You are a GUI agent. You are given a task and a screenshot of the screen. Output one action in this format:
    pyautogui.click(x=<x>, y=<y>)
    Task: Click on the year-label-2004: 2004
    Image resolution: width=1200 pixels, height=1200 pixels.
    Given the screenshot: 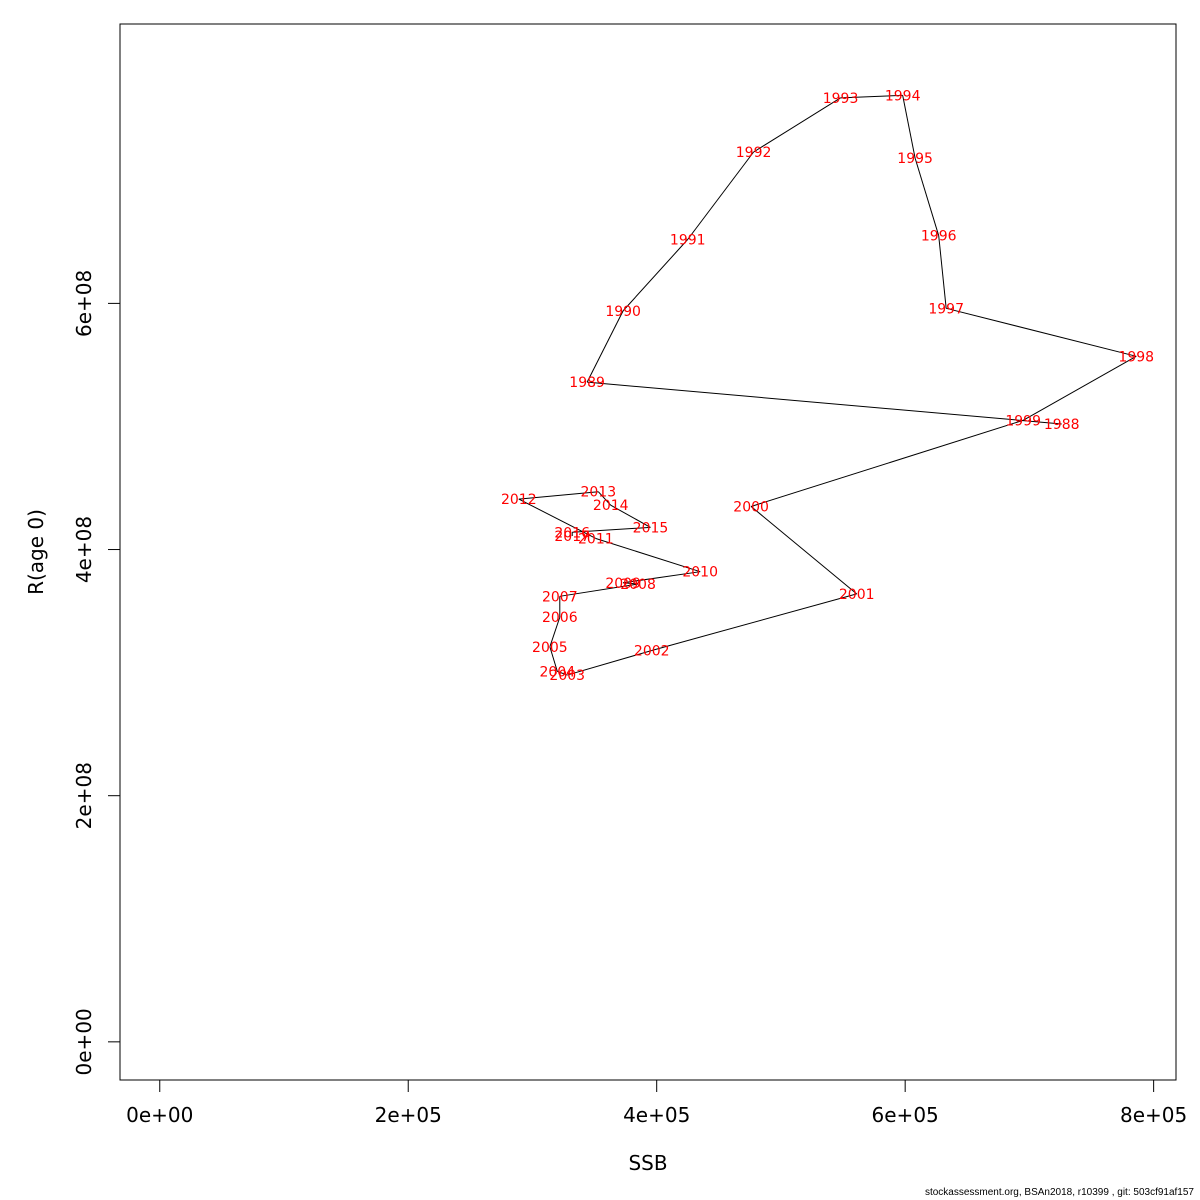 What is the action you would take?
    pyautogui.click(x=557, y=672)
    